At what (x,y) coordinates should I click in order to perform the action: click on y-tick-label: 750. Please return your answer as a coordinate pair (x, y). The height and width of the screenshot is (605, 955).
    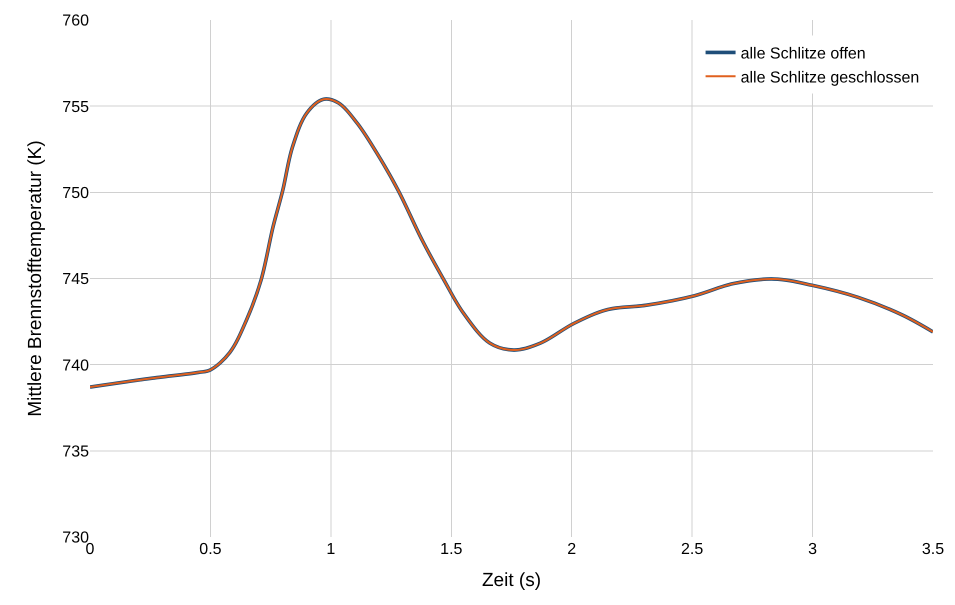
    Looking at the image, I should click on (76, 193).